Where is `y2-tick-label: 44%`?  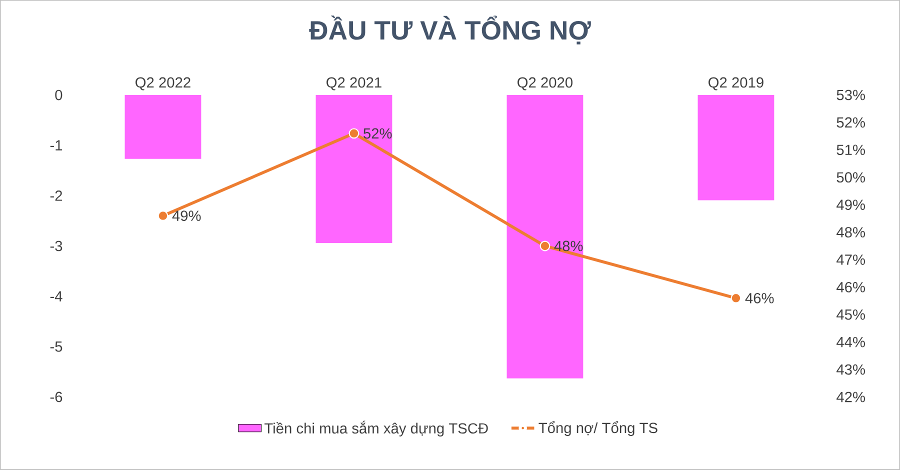 y2-tick-label: 44% is located at coordinates (850, 342).